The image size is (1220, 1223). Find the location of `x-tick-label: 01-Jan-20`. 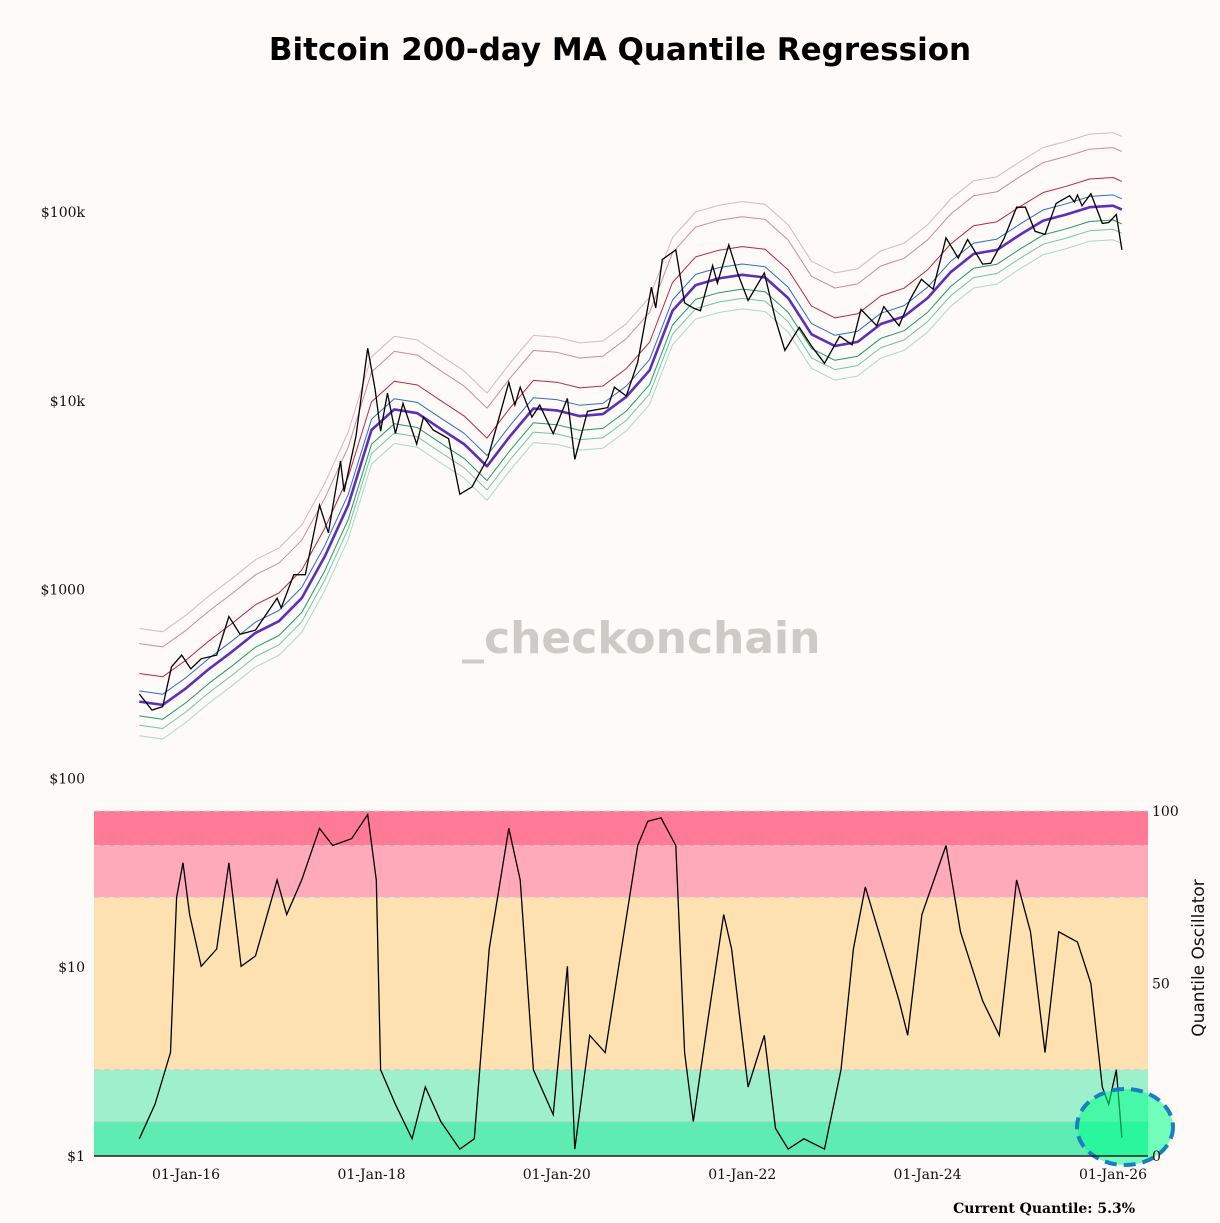

x-tick-label: 01-Jan-20 is located at coordinates (557, 1175).